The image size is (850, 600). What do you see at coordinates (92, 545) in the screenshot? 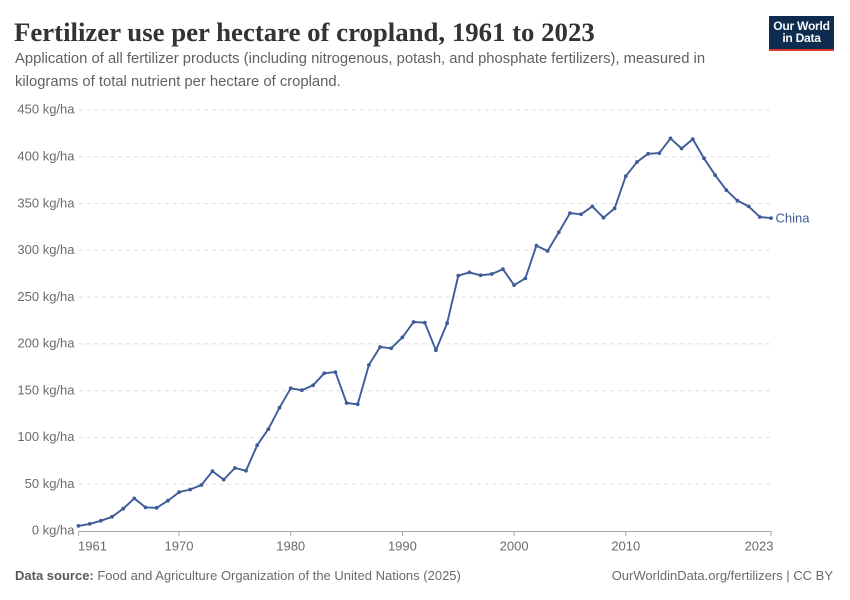
I see `svg-text: 1961` at bounding box center [92, 545].